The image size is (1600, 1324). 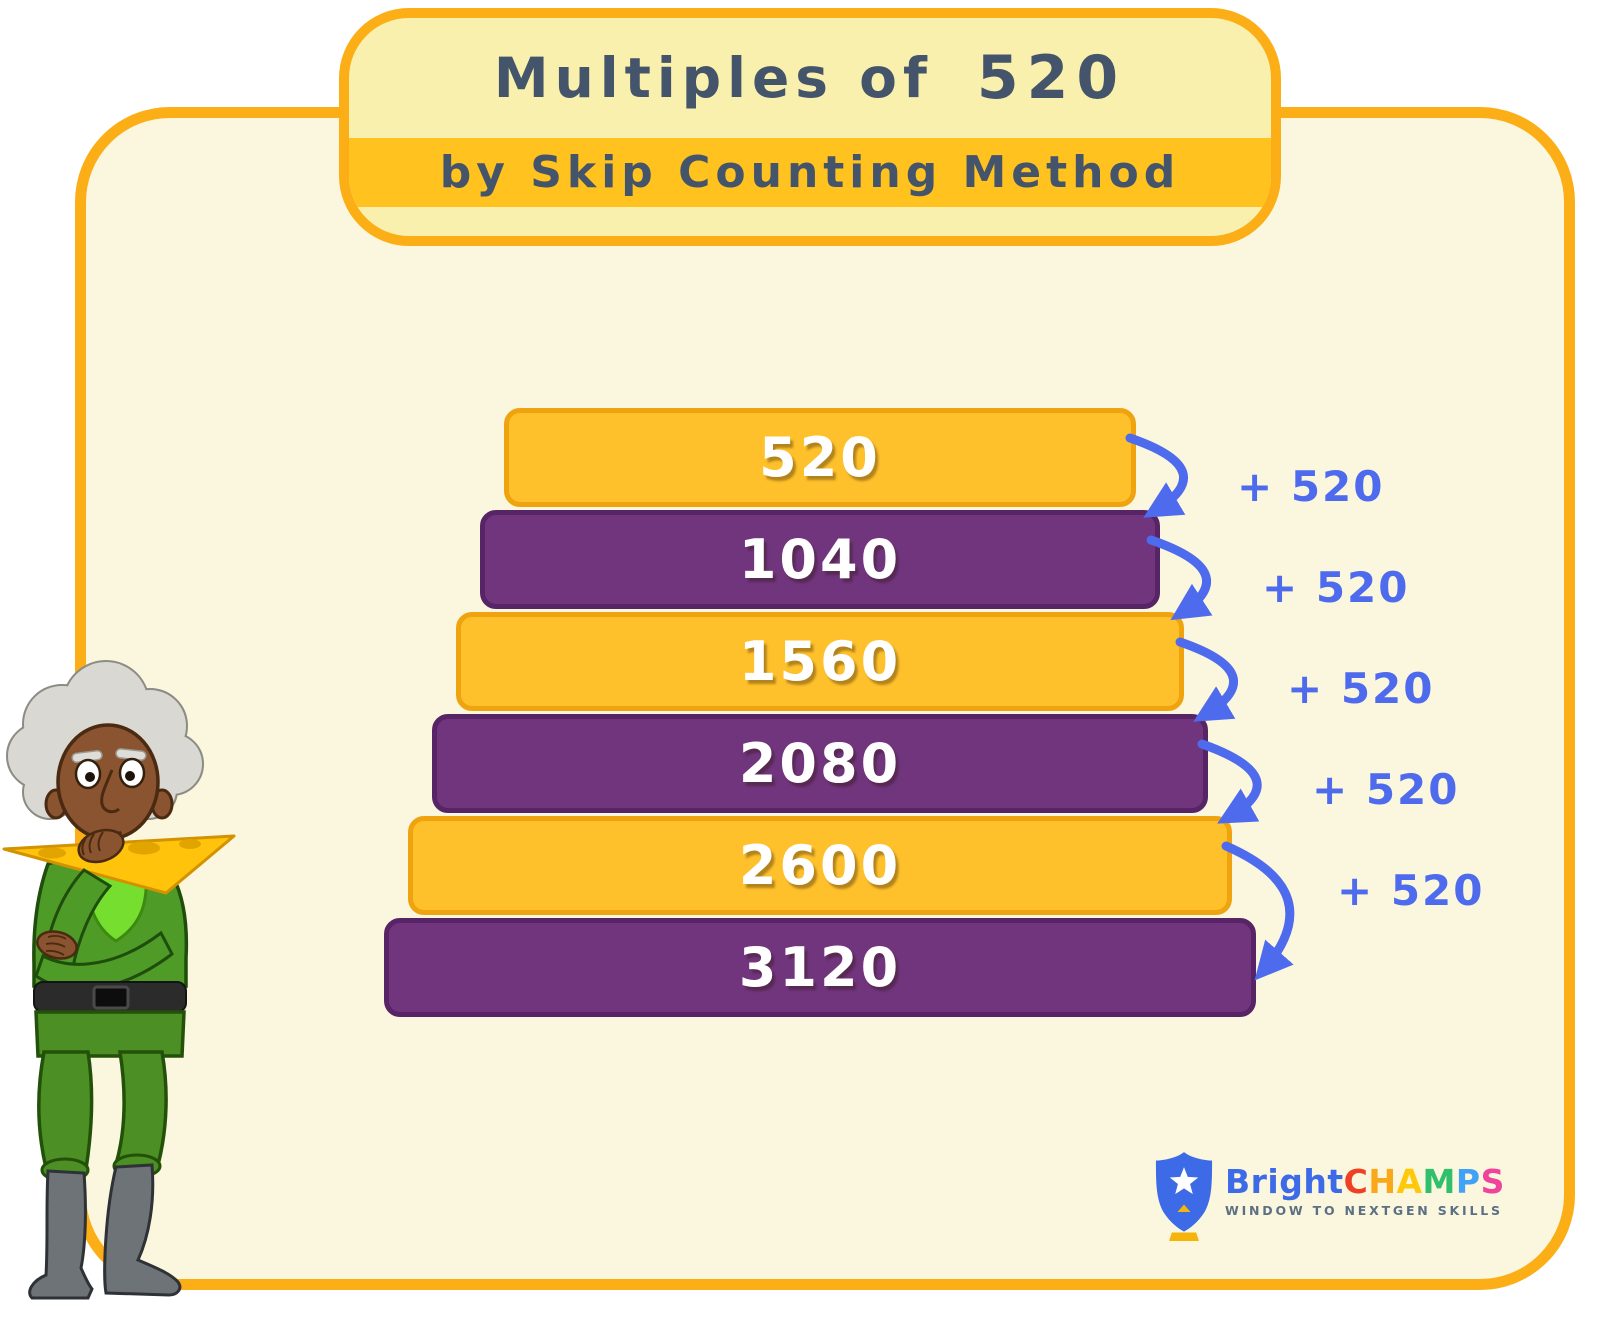 I want to click on thinking-grandmother-illustration, so click(x=119, y=980).